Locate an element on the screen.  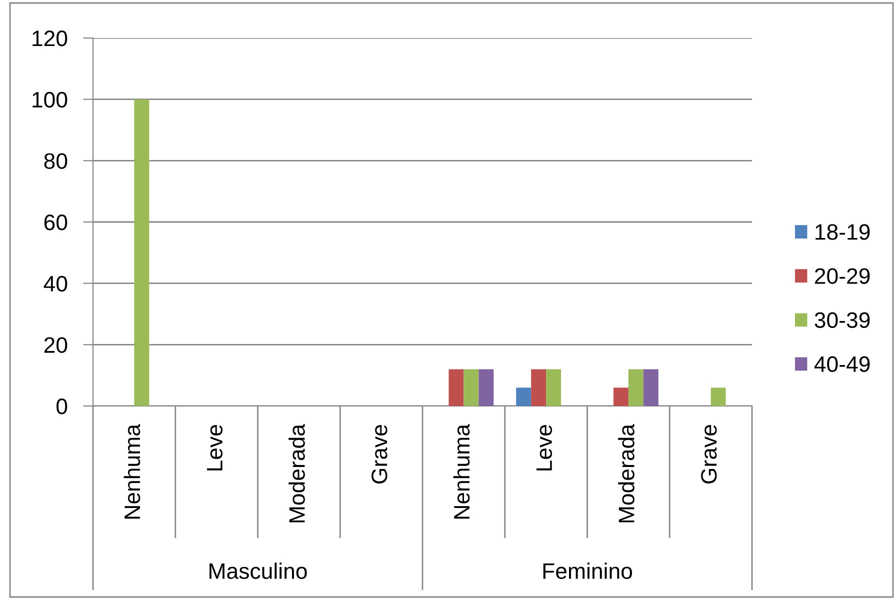
y-tick-label: 80 is located at coordinates (56, 161).